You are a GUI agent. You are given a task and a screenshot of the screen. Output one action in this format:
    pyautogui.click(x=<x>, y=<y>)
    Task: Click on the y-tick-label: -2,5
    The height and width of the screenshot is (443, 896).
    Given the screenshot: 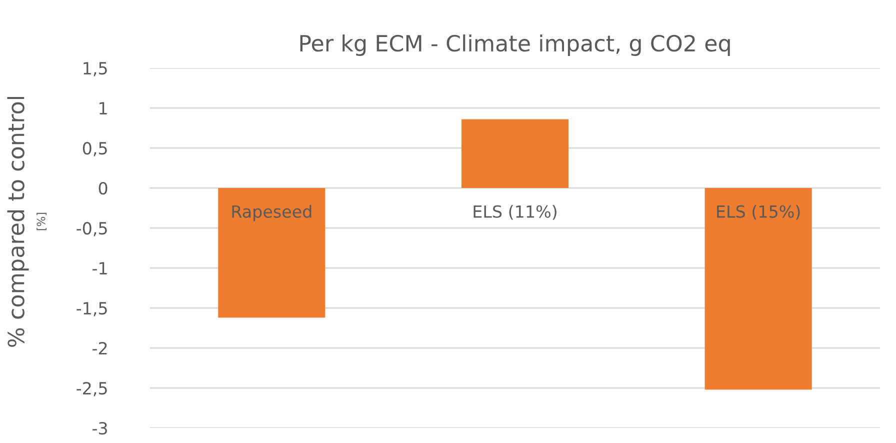 What is the action you would take?
    pyautogui.click(x=91, y=389)
    